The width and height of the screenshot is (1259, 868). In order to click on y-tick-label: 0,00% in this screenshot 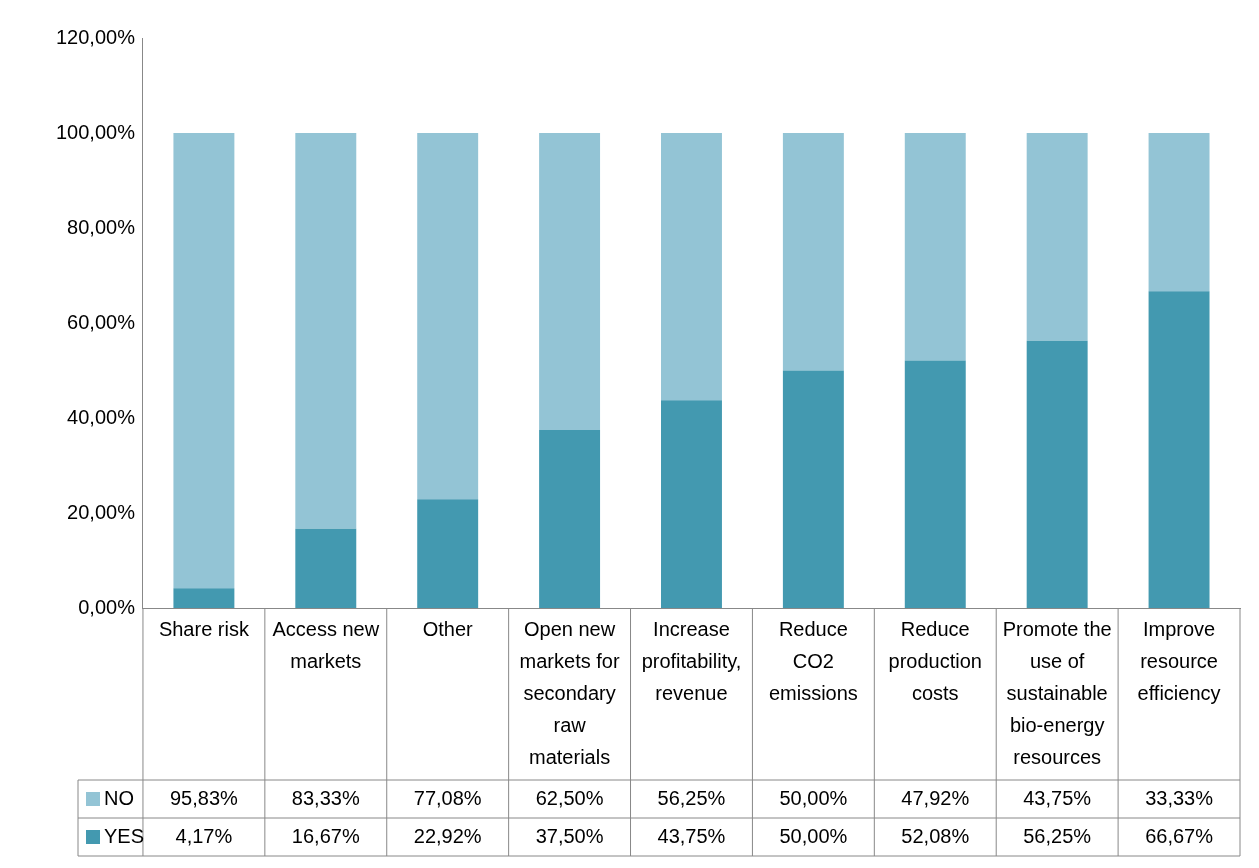, I will do `click(107, 606)`.